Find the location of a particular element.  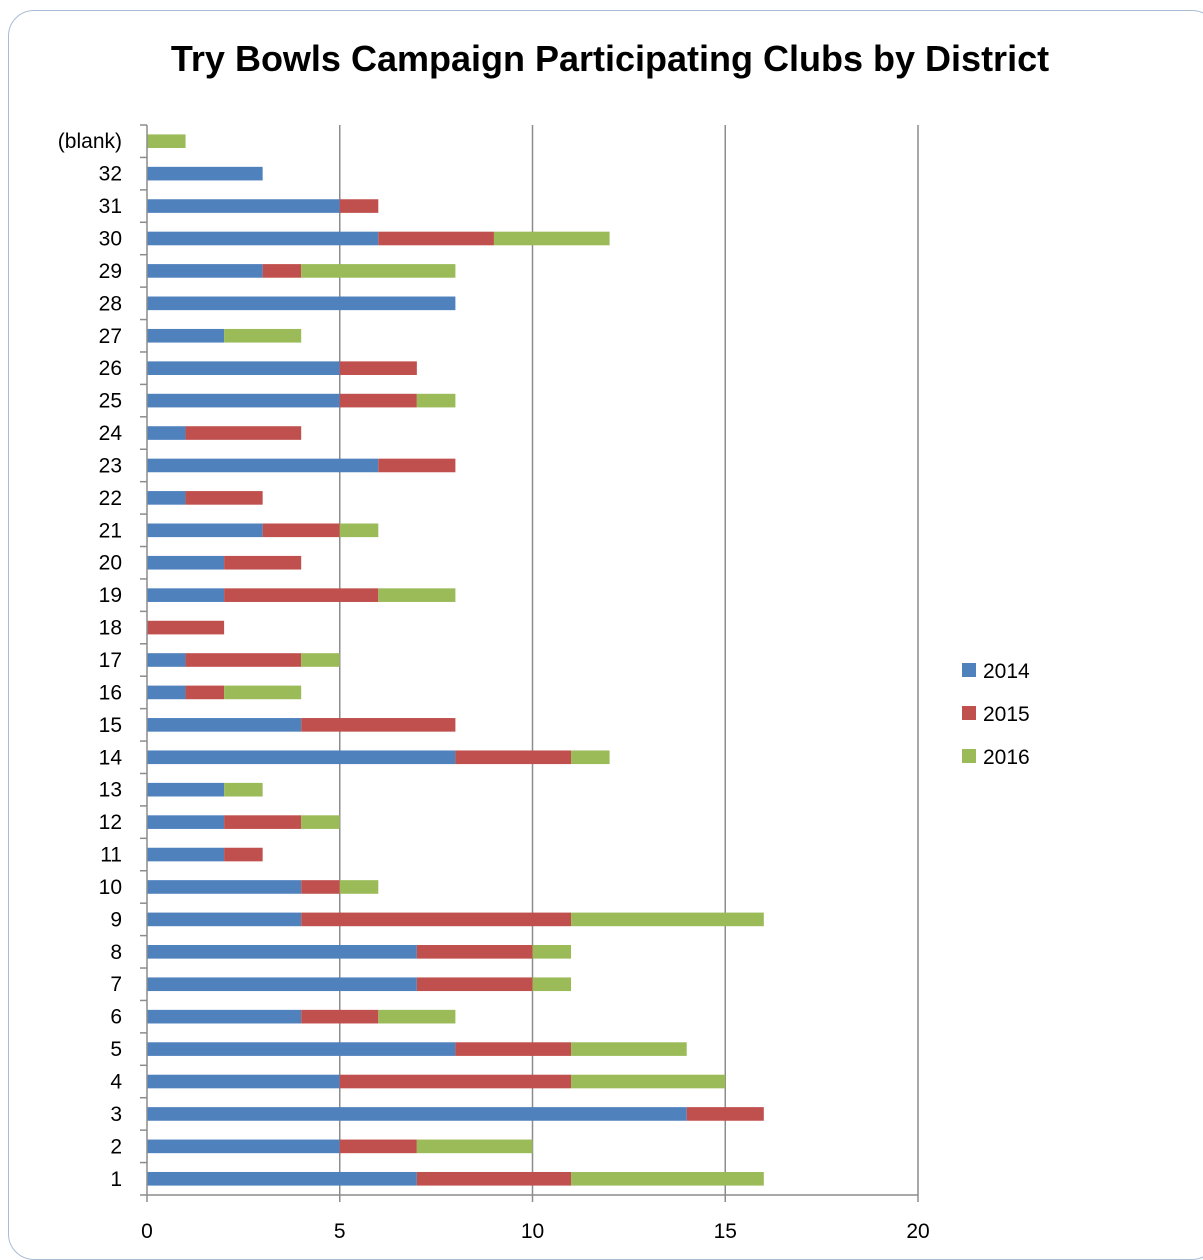

y-tick-label-6: 6 is located at coordinates (116, 1017).